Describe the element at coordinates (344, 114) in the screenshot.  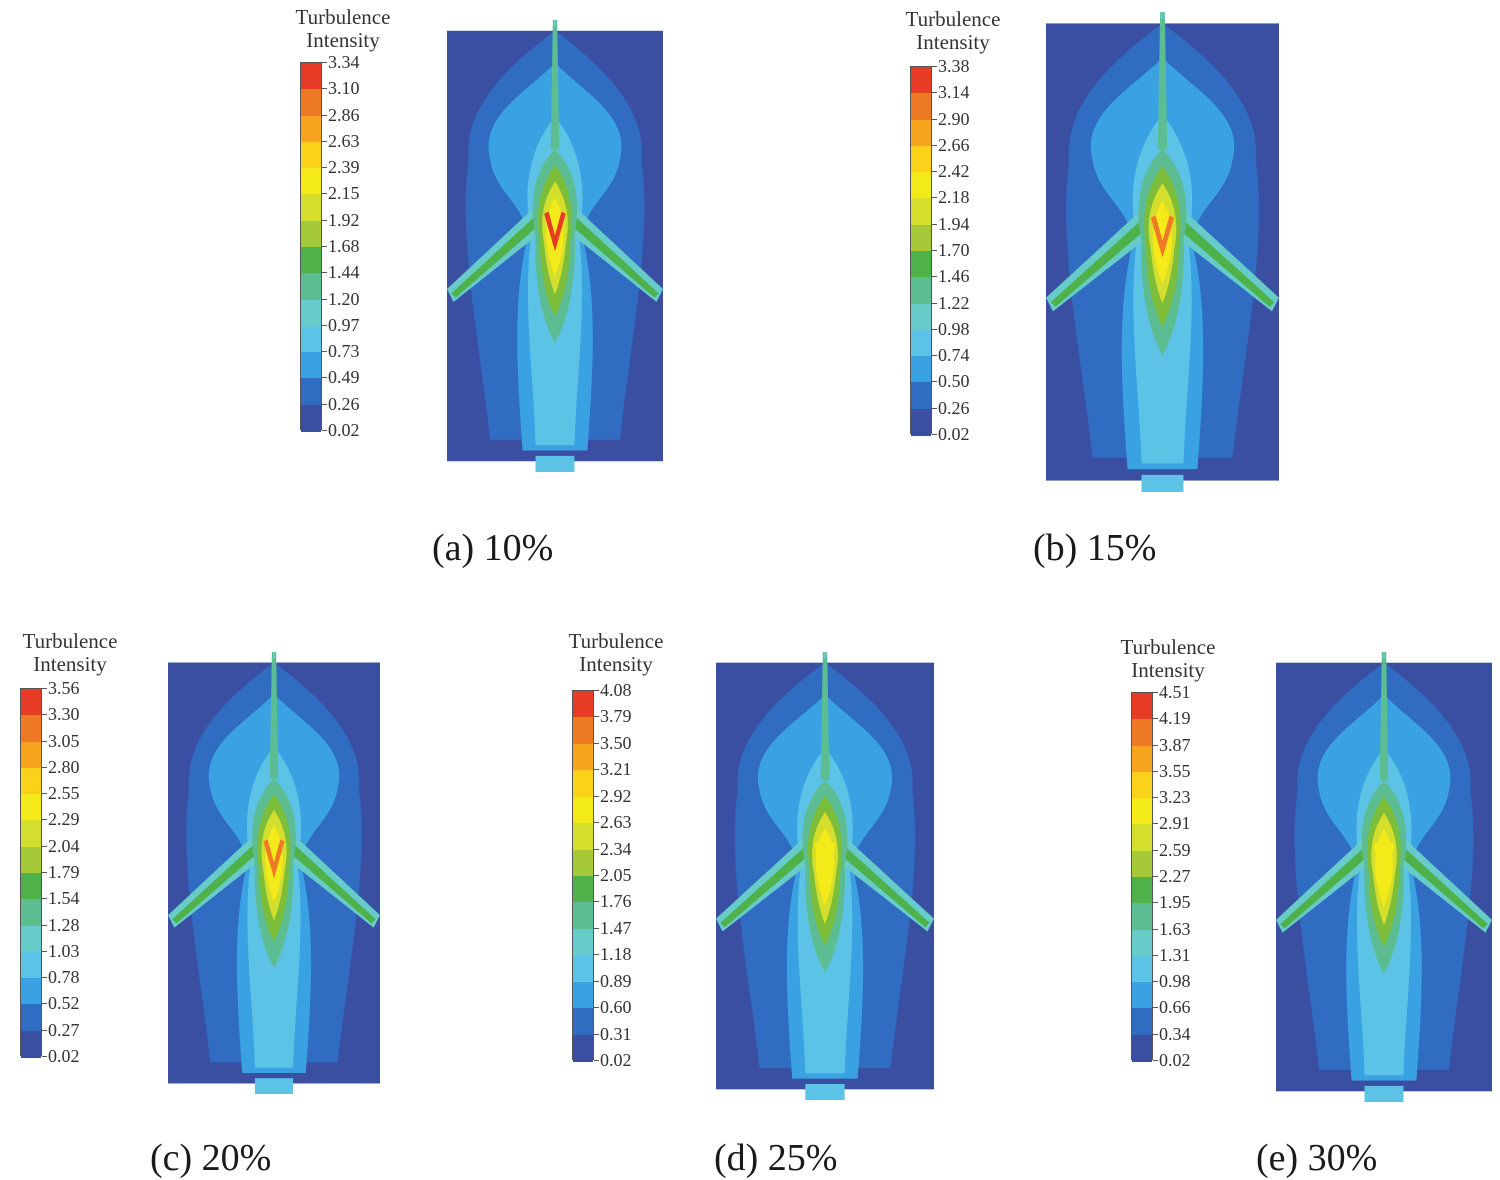
I see `colorbar-tick-label: 2.86` at that location.